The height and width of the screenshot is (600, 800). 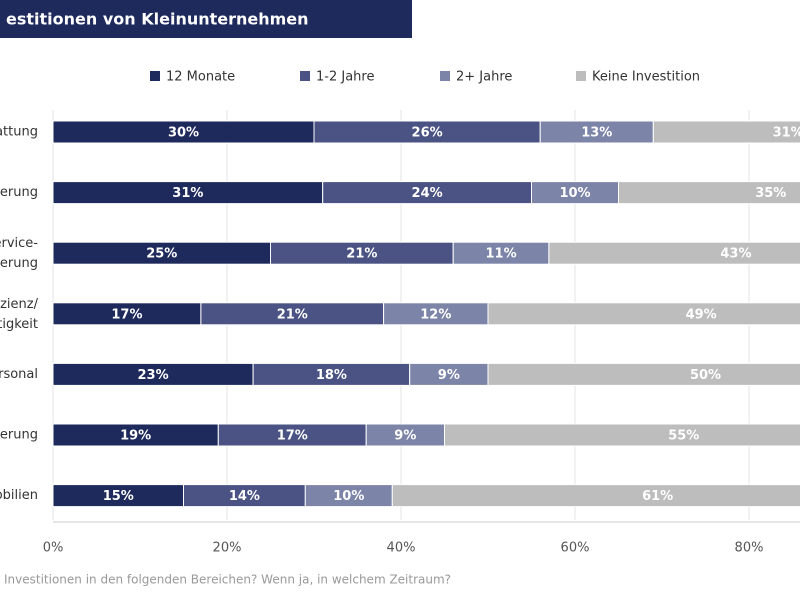 What do you see at coordinates (401, 548) in the screenshot?
I see `x-tick-label: 40%` at bounding box center [401, 548].